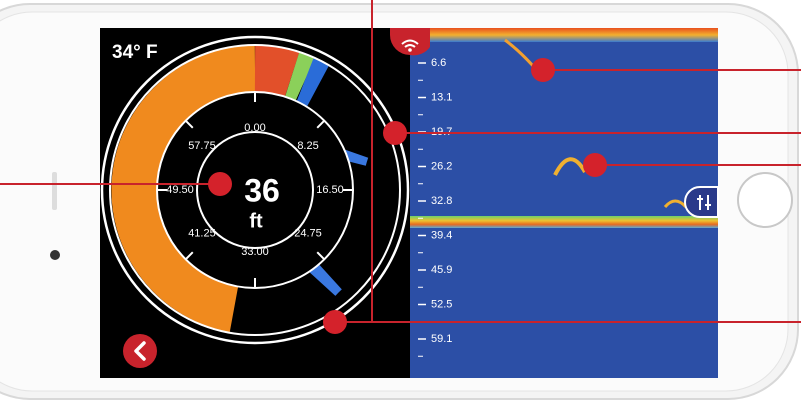 The width and height of the screenshot is (801, 403). Describe the element at coordinates (441, 304) in the screenshot. I see `depth-label: 52.5` at that location.